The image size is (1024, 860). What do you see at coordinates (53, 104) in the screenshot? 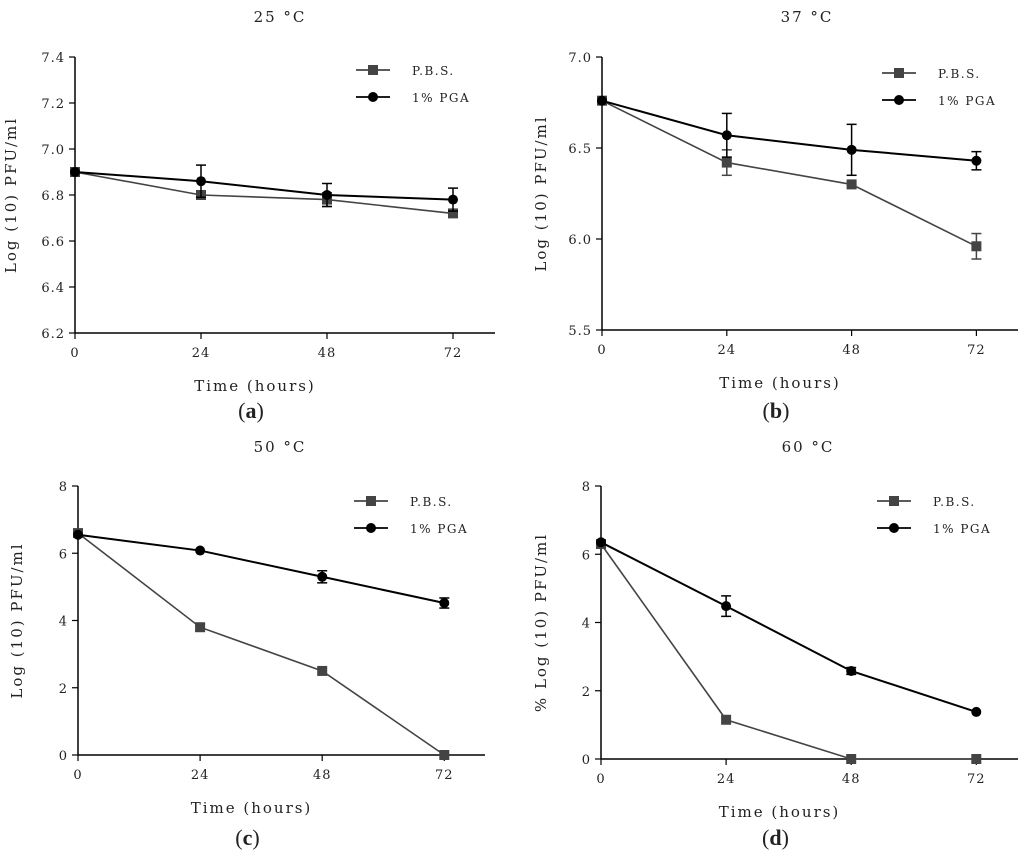
I see `y-tick-label: 7.2` at bounding box center [53, 104].